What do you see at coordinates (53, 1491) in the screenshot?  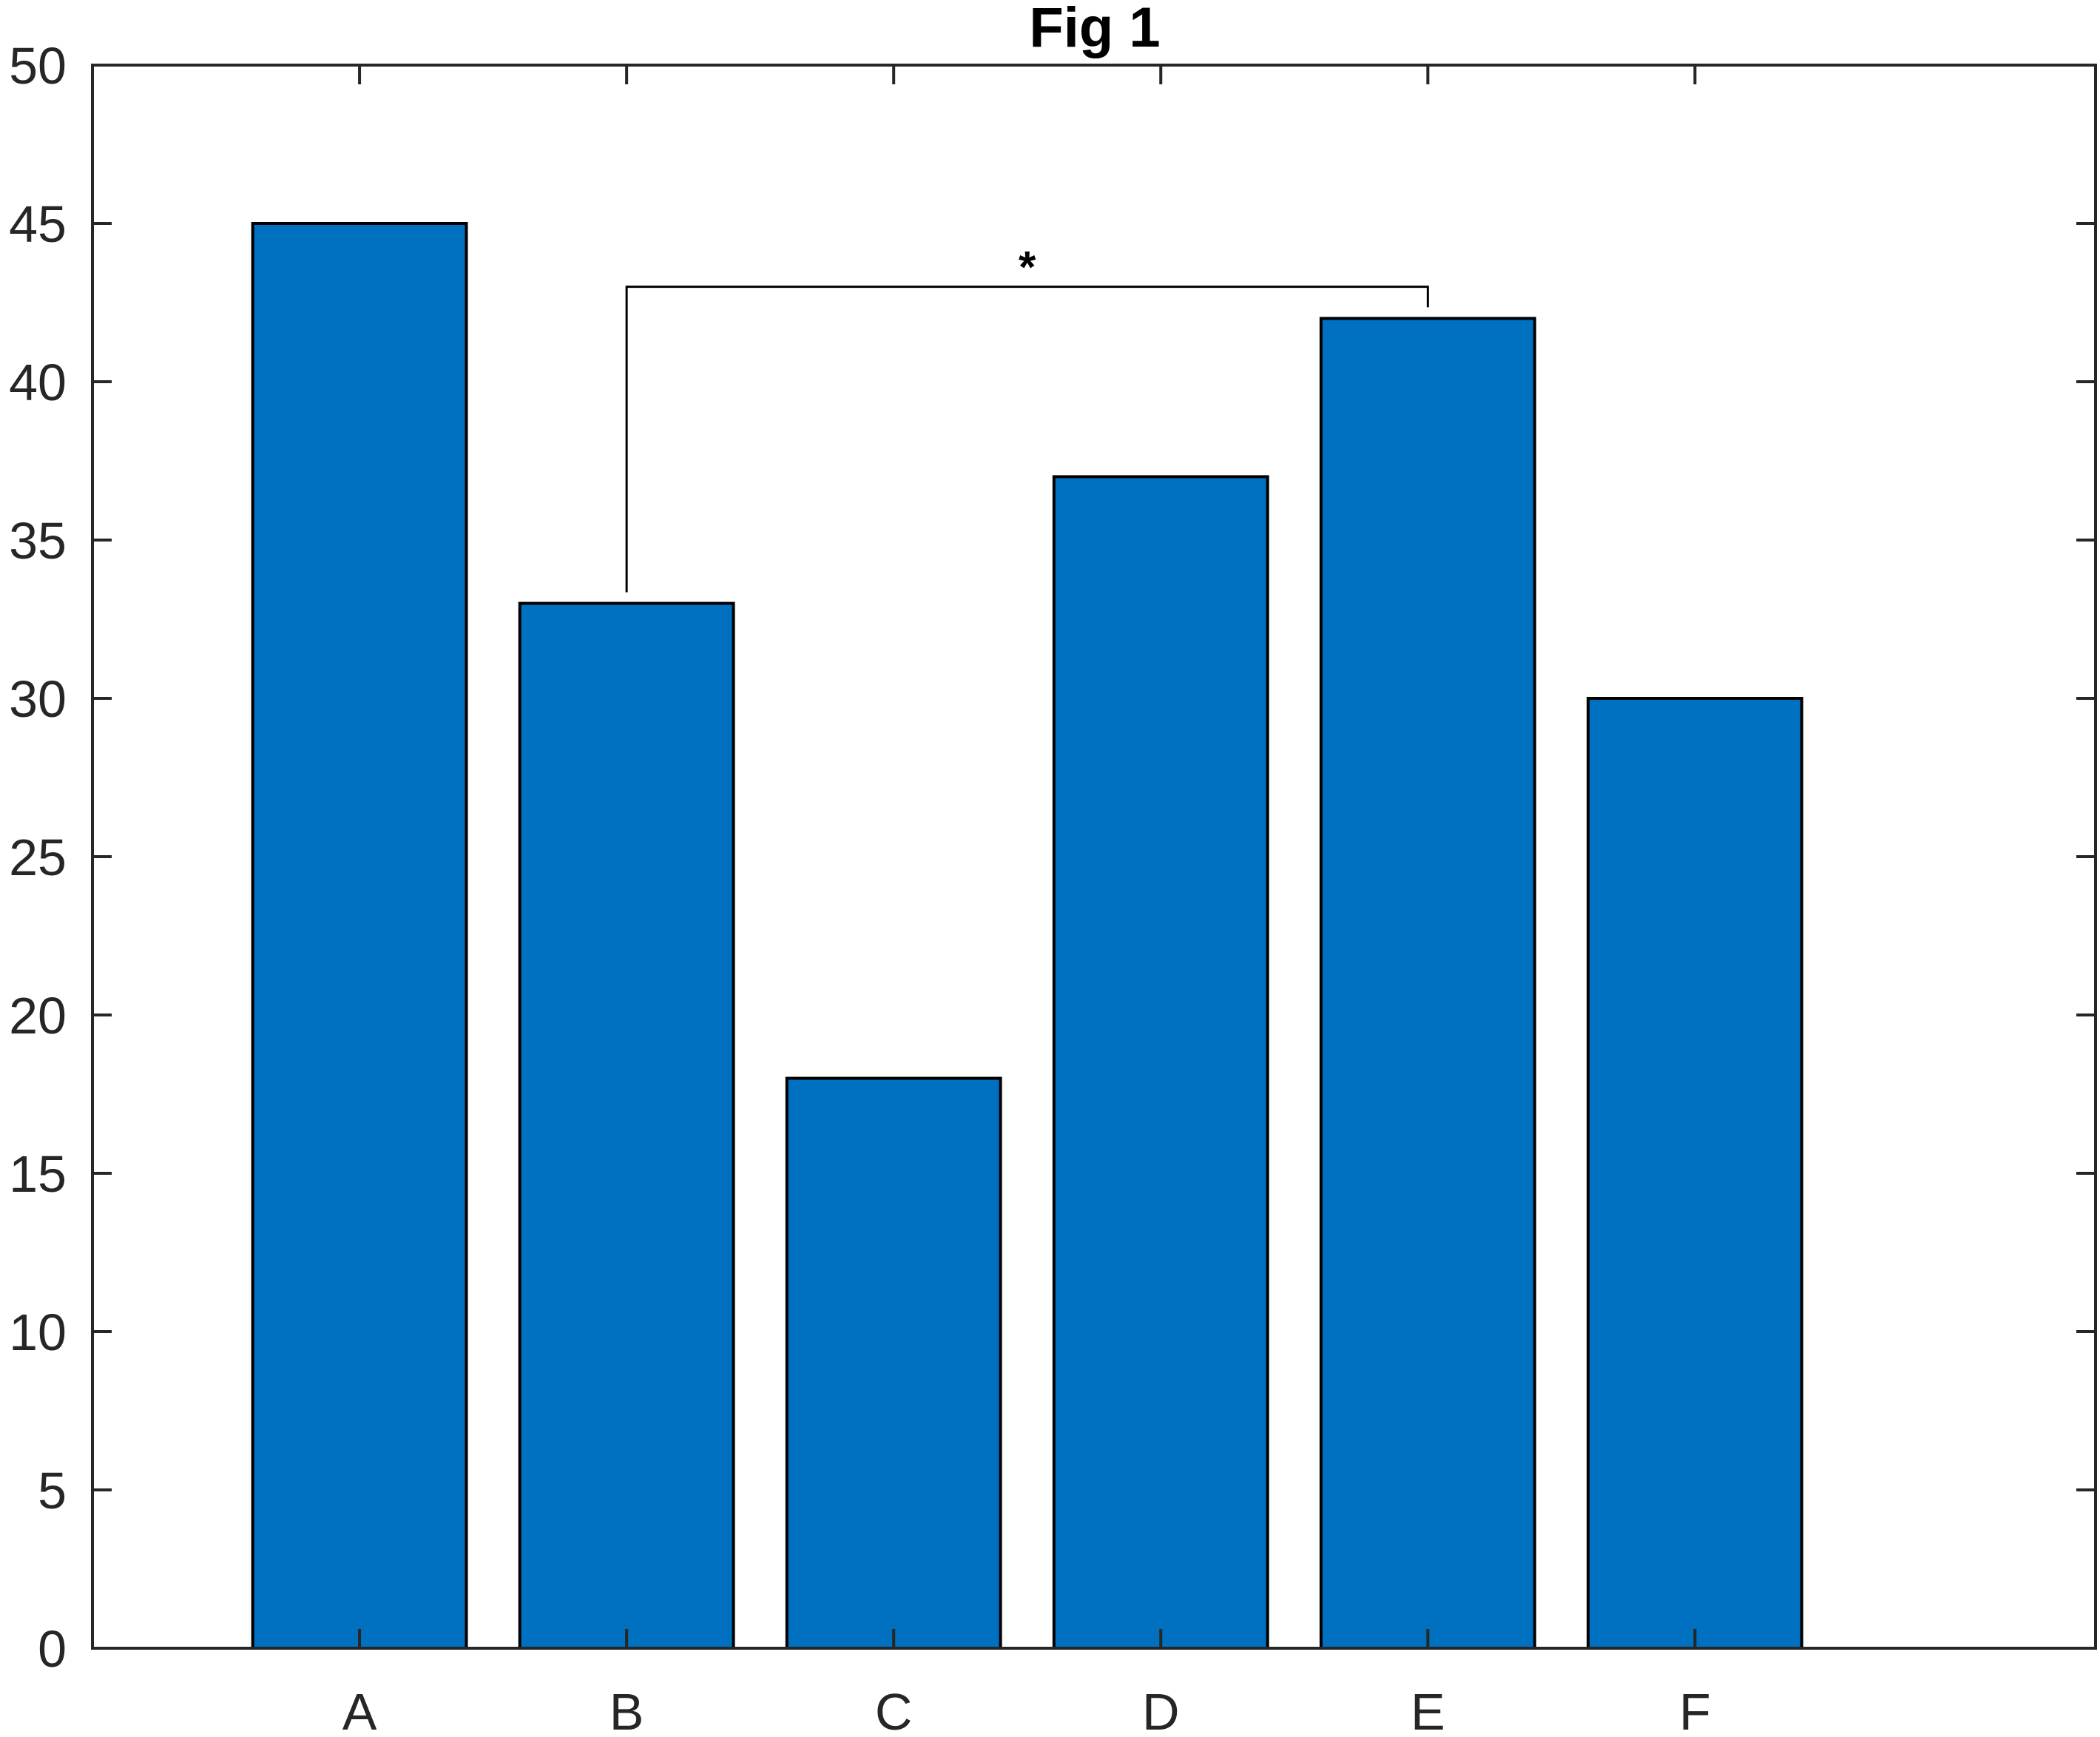 I see `y-tick-label-5: 5` at bounding box center [53, 1491].